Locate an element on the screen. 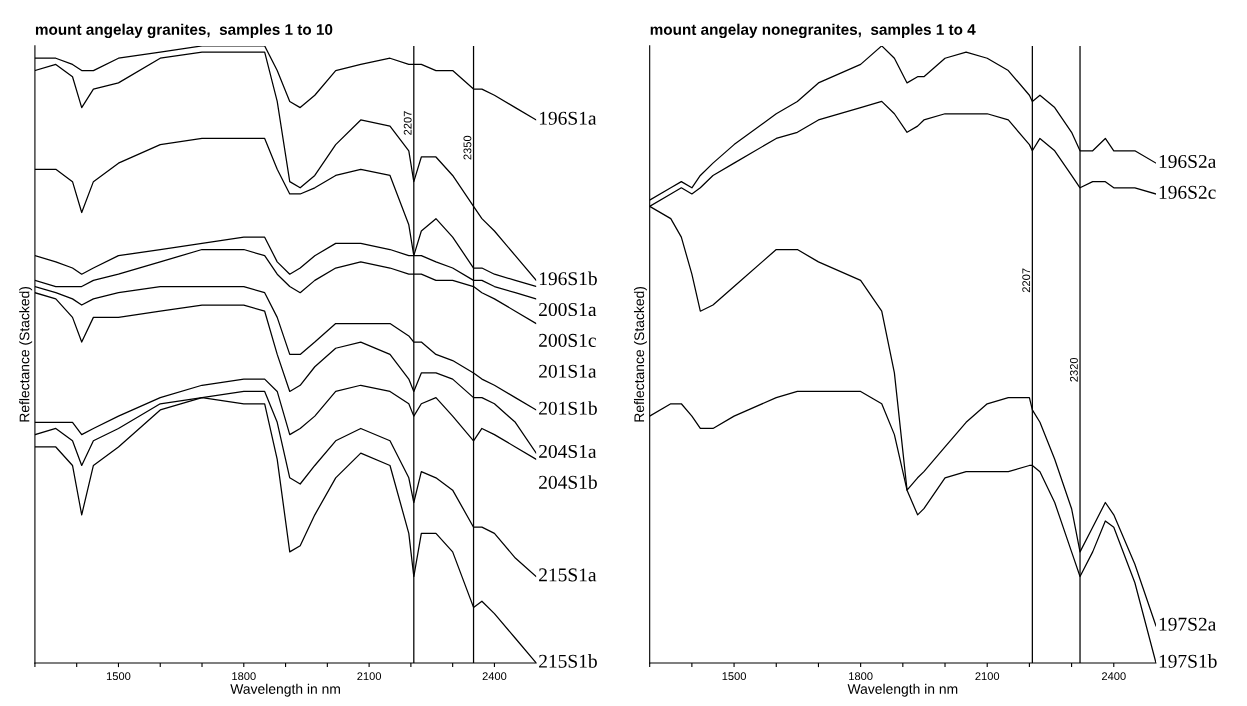 This screenshot has height=706, width=1247. series-label: 215S1b is located at coordinates (568, 661).